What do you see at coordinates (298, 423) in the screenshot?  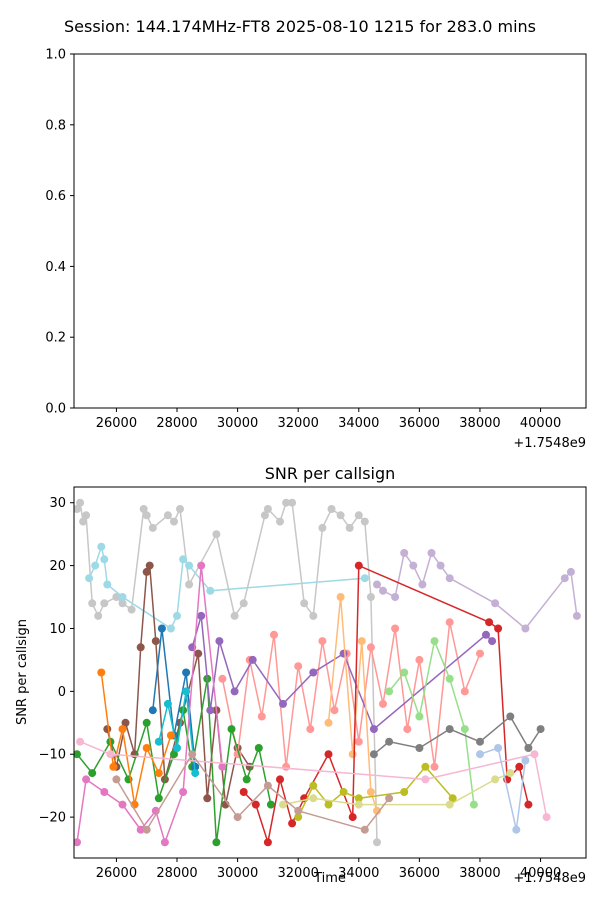 I see `top-x-tick-label: 32000` at bounding box center [298, 423].